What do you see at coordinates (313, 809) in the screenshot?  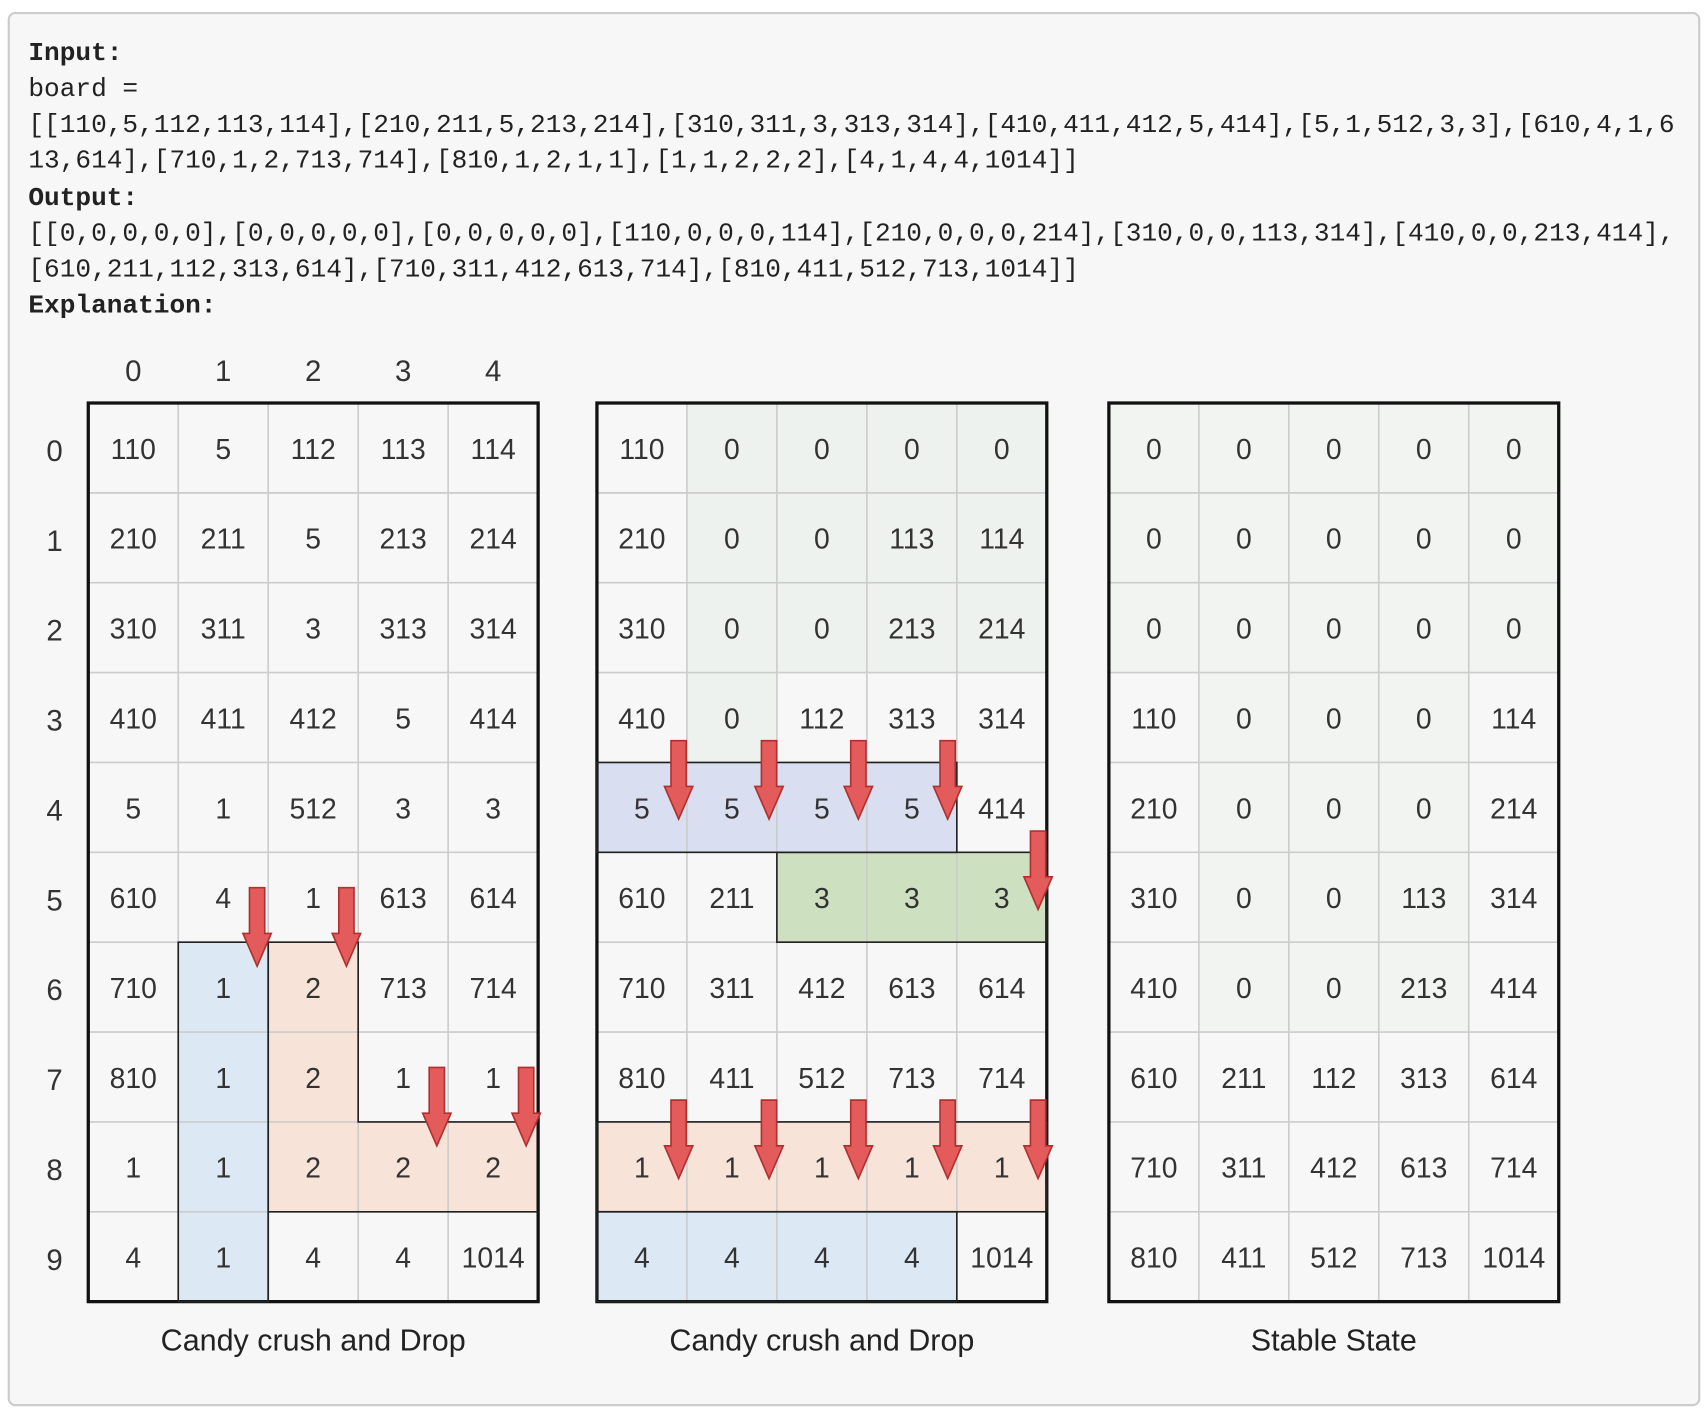 I see `cell-value: 512` at bounding box center [313, 809].